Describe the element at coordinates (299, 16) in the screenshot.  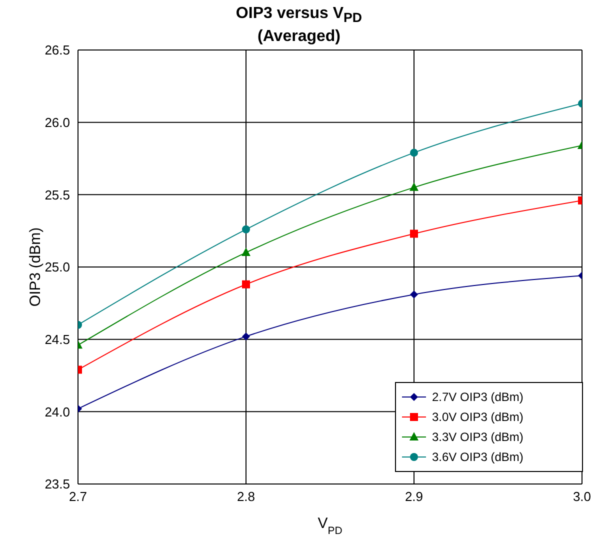
I see `chart-title: OIP3 versus V$_{PD}$` at that location.